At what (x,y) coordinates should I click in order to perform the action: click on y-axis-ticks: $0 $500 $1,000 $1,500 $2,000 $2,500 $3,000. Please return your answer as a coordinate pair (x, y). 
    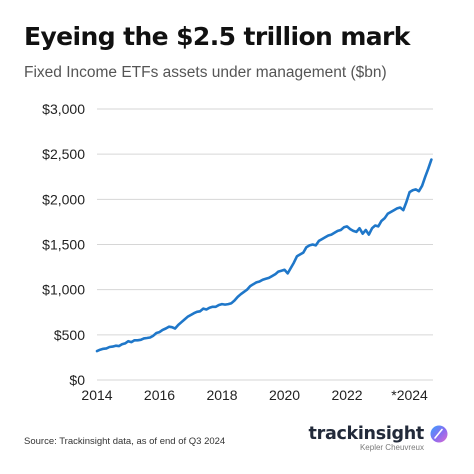
    Looking at the image, I should click on (63, 244).